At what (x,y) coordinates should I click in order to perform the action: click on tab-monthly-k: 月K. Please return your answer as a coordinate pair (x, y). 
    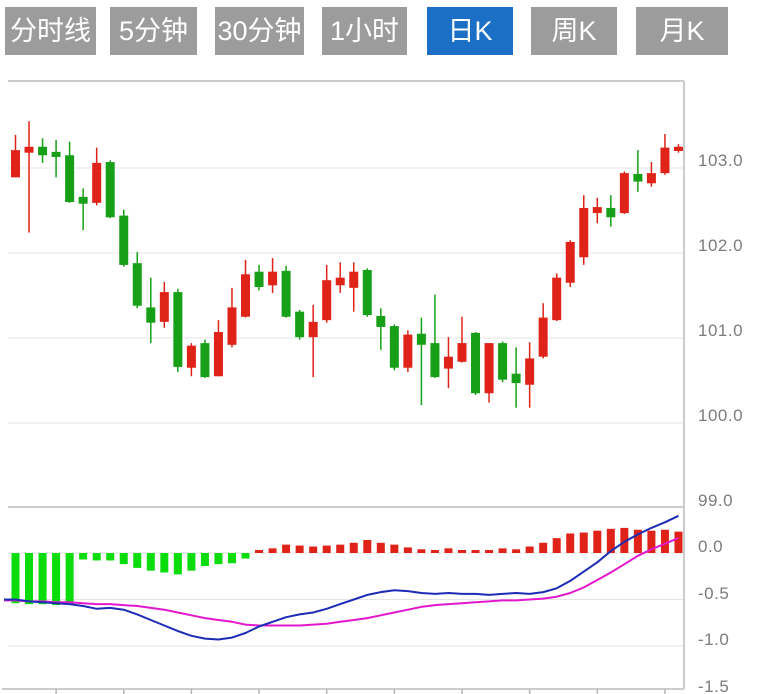
    Looking at the image, I should click on (682, 31).